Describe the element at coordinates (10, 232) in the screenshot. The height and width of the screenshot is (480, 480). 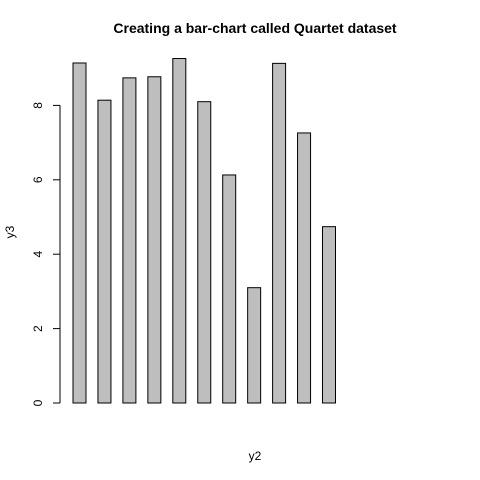
I see `y-axis-label: y3` at that location.